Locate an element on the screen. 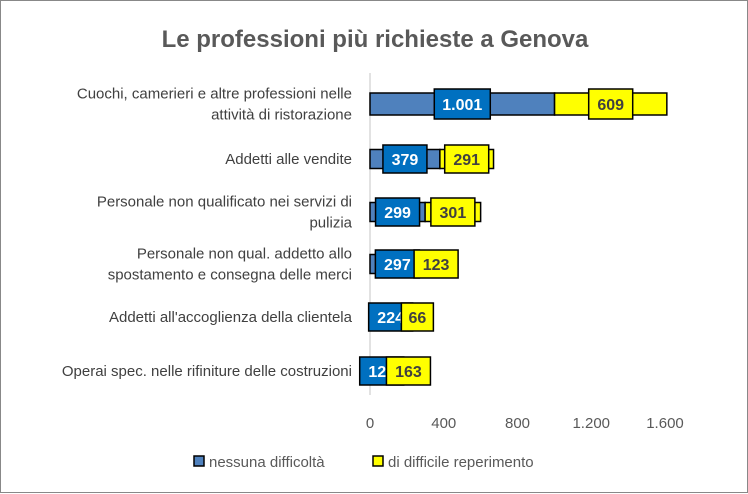  data-label: 297 is located at coordinates (397, 265).